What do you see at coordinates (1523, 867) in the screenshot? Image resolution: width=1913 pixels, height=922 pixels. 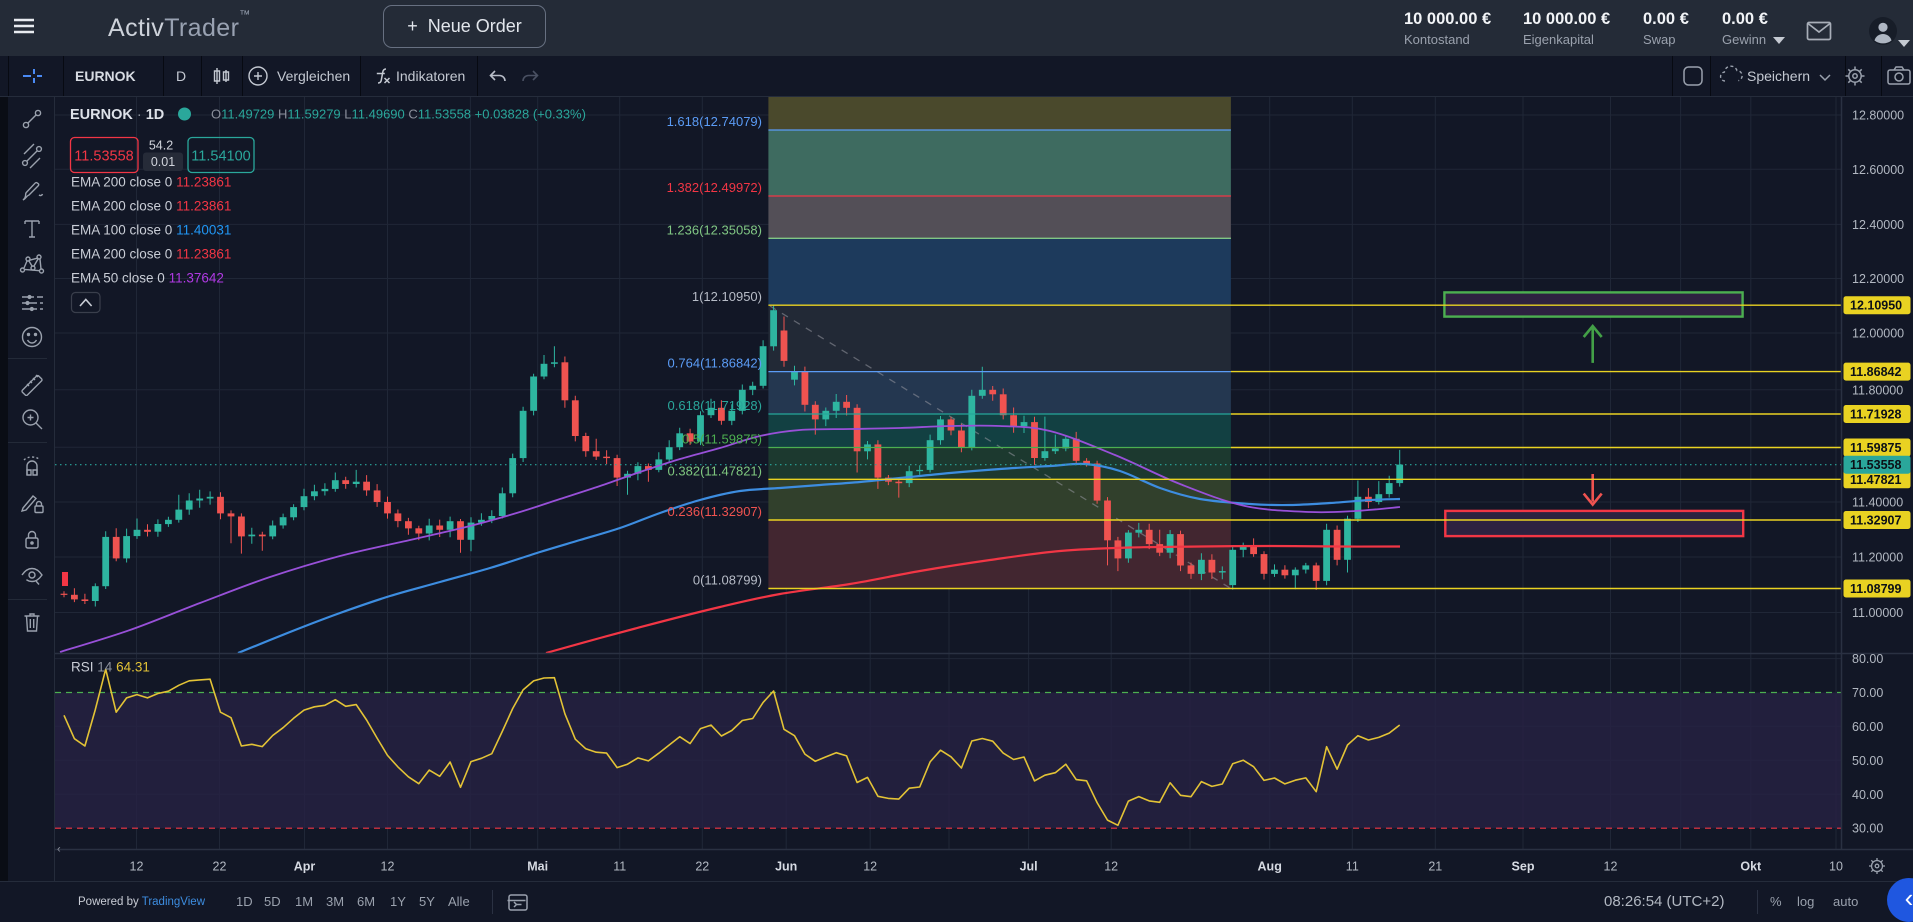 I see `svg-text: Sep` at bounding box center [1523, 867].